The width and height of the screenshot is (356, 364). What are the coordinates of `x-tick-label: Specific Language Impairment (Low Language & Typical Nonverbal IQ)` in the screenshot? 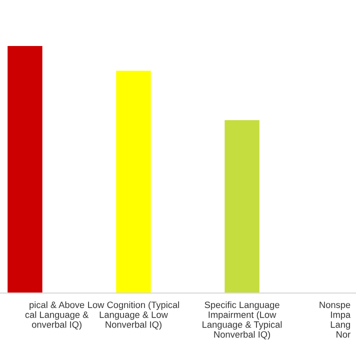 It's located at (242, 320).